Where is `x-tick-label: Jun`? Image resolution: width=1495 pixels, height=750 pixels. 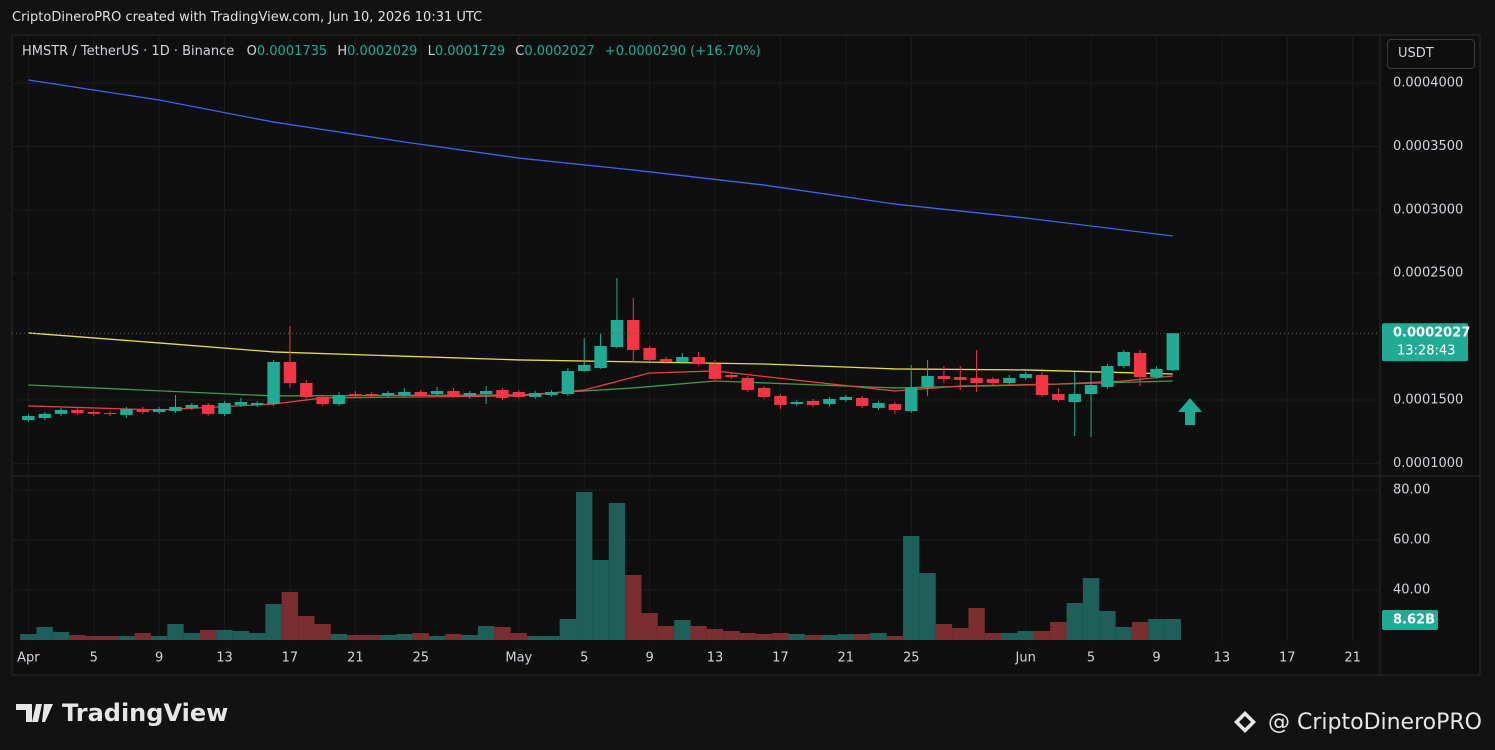
x-tick-label: Jun is located at coordinates (1025, 658).